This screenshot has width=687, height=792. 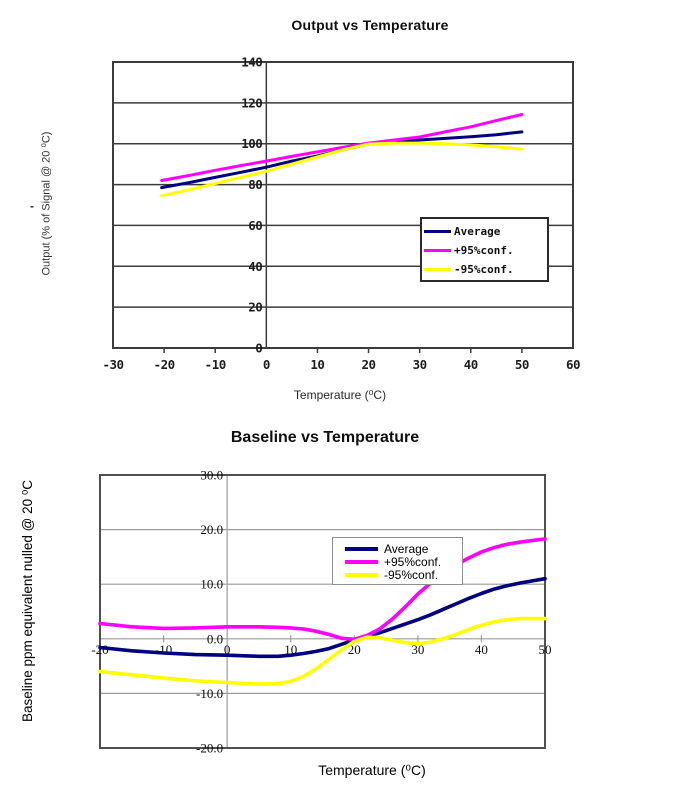 I want to click on svg-text: 10.0, so click(x=211, y=584).